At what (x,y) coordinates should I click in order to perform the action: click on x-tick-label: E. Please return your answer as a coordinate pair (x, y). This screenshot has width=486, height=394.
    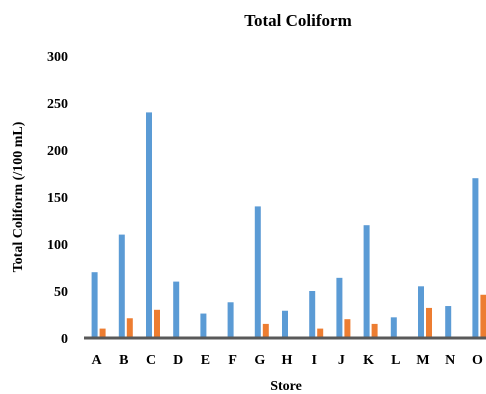
    Looking at the image, I should click on (205, 360).